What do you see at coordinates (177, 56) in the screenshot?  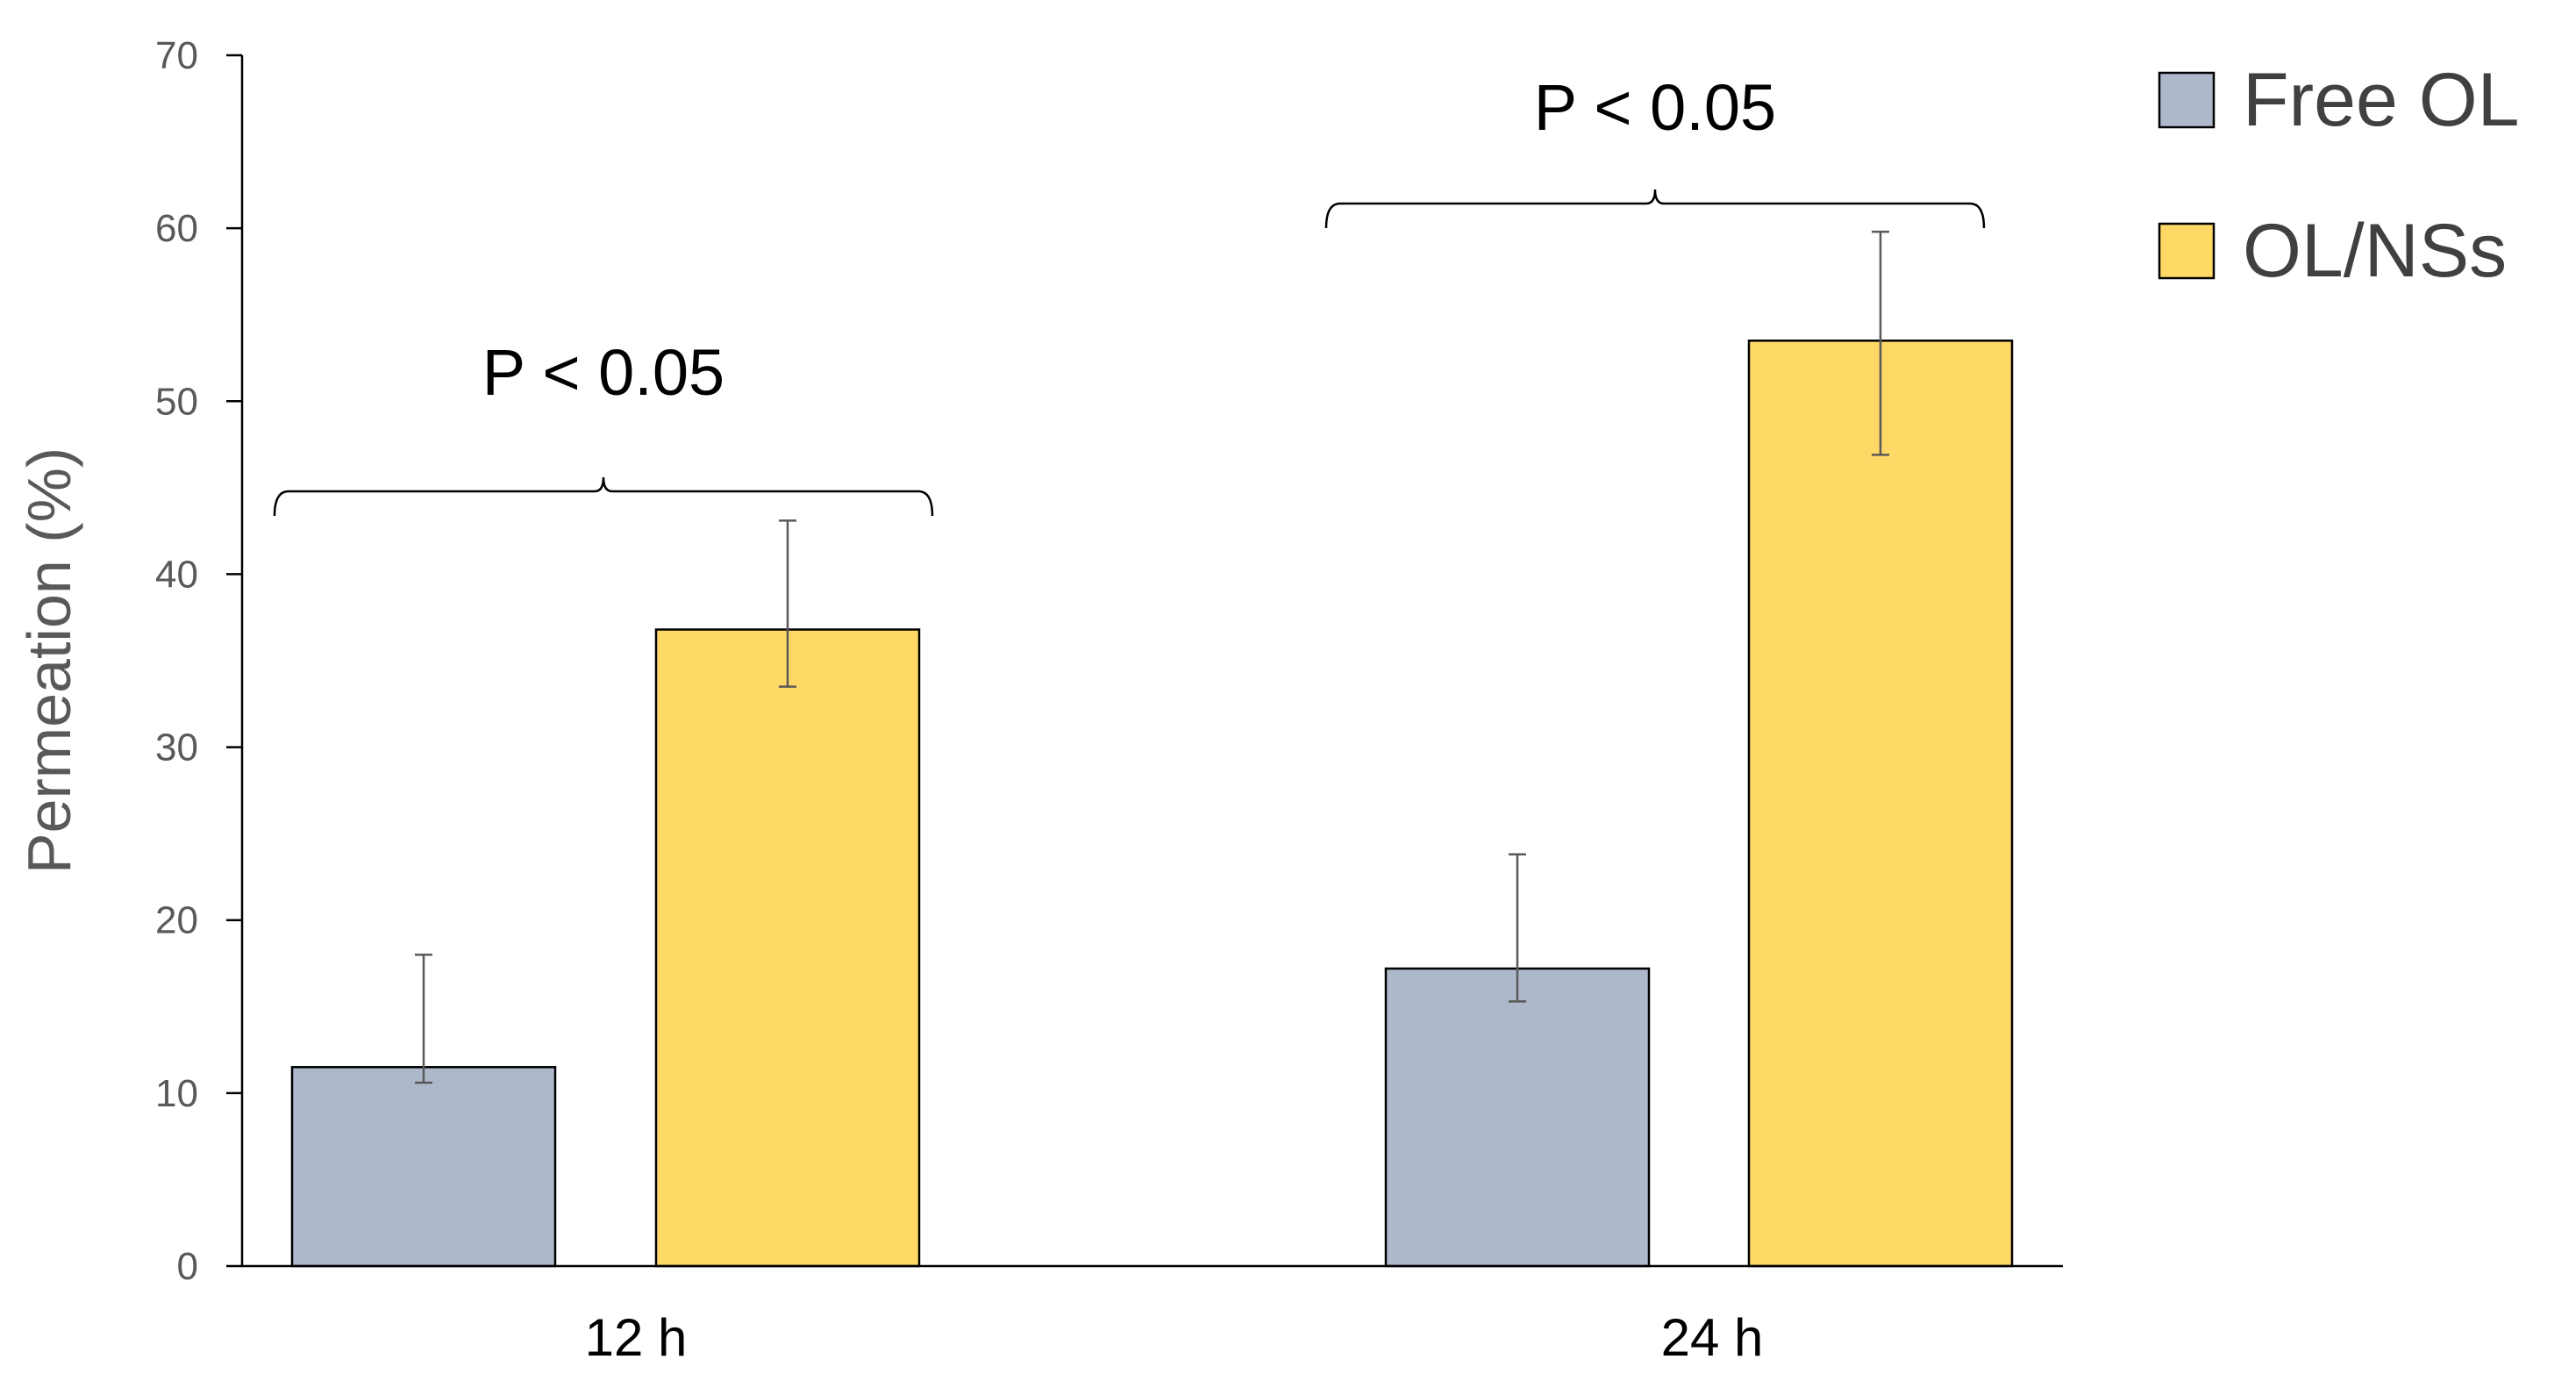 I see `y-tick-label: 70` at bounding box center [177, 56].